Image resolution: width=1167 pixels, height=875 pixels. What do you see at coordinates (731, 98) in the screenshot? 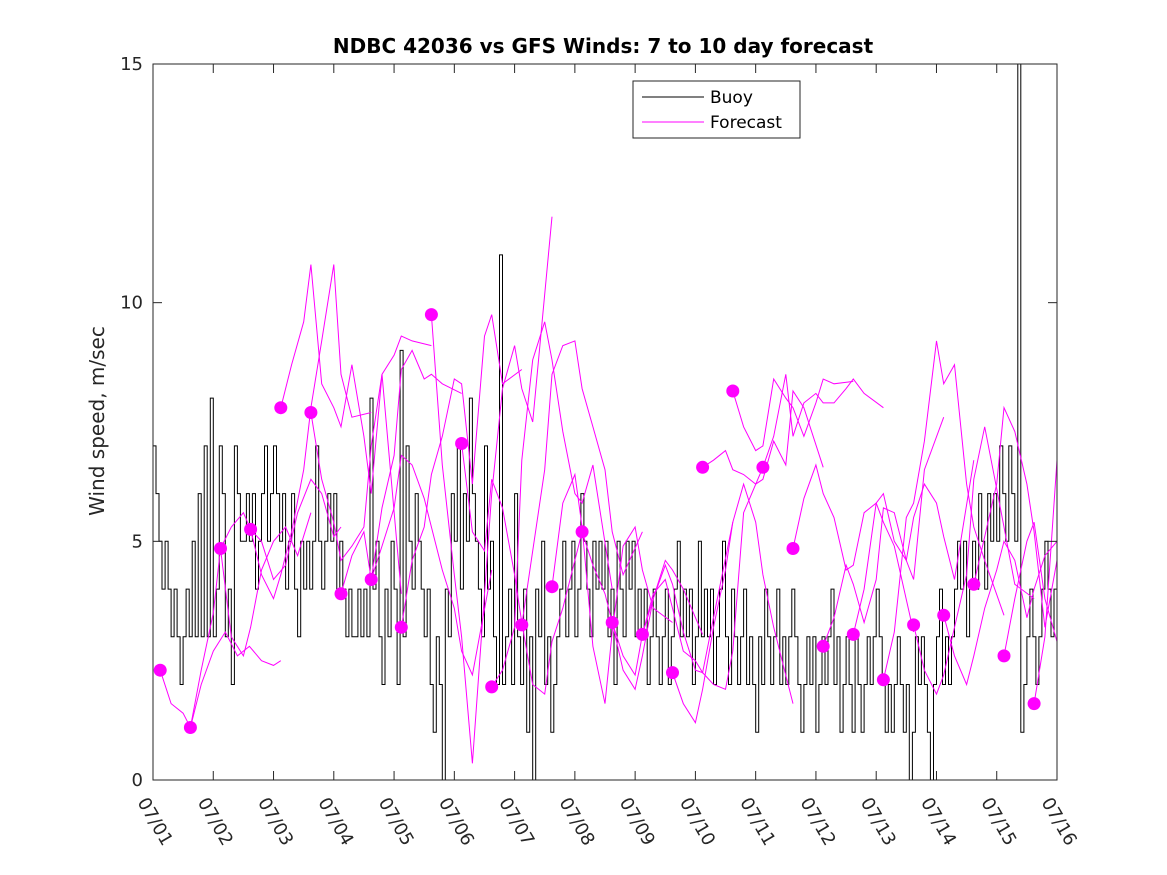
I see `legend-buoy-label: Buoy` at bounding box center [731, 98].